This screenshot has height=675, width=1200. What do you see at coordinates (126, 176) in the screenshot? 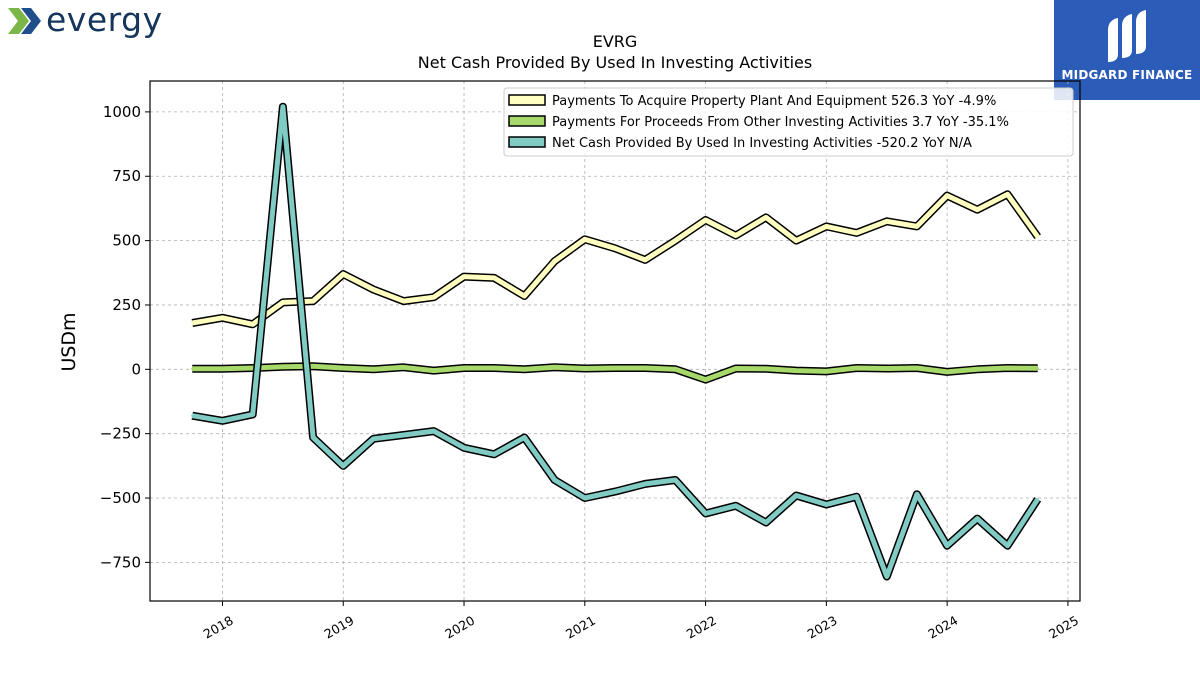
I see `y-tick-label: 750` at bounding box center [126, 176].